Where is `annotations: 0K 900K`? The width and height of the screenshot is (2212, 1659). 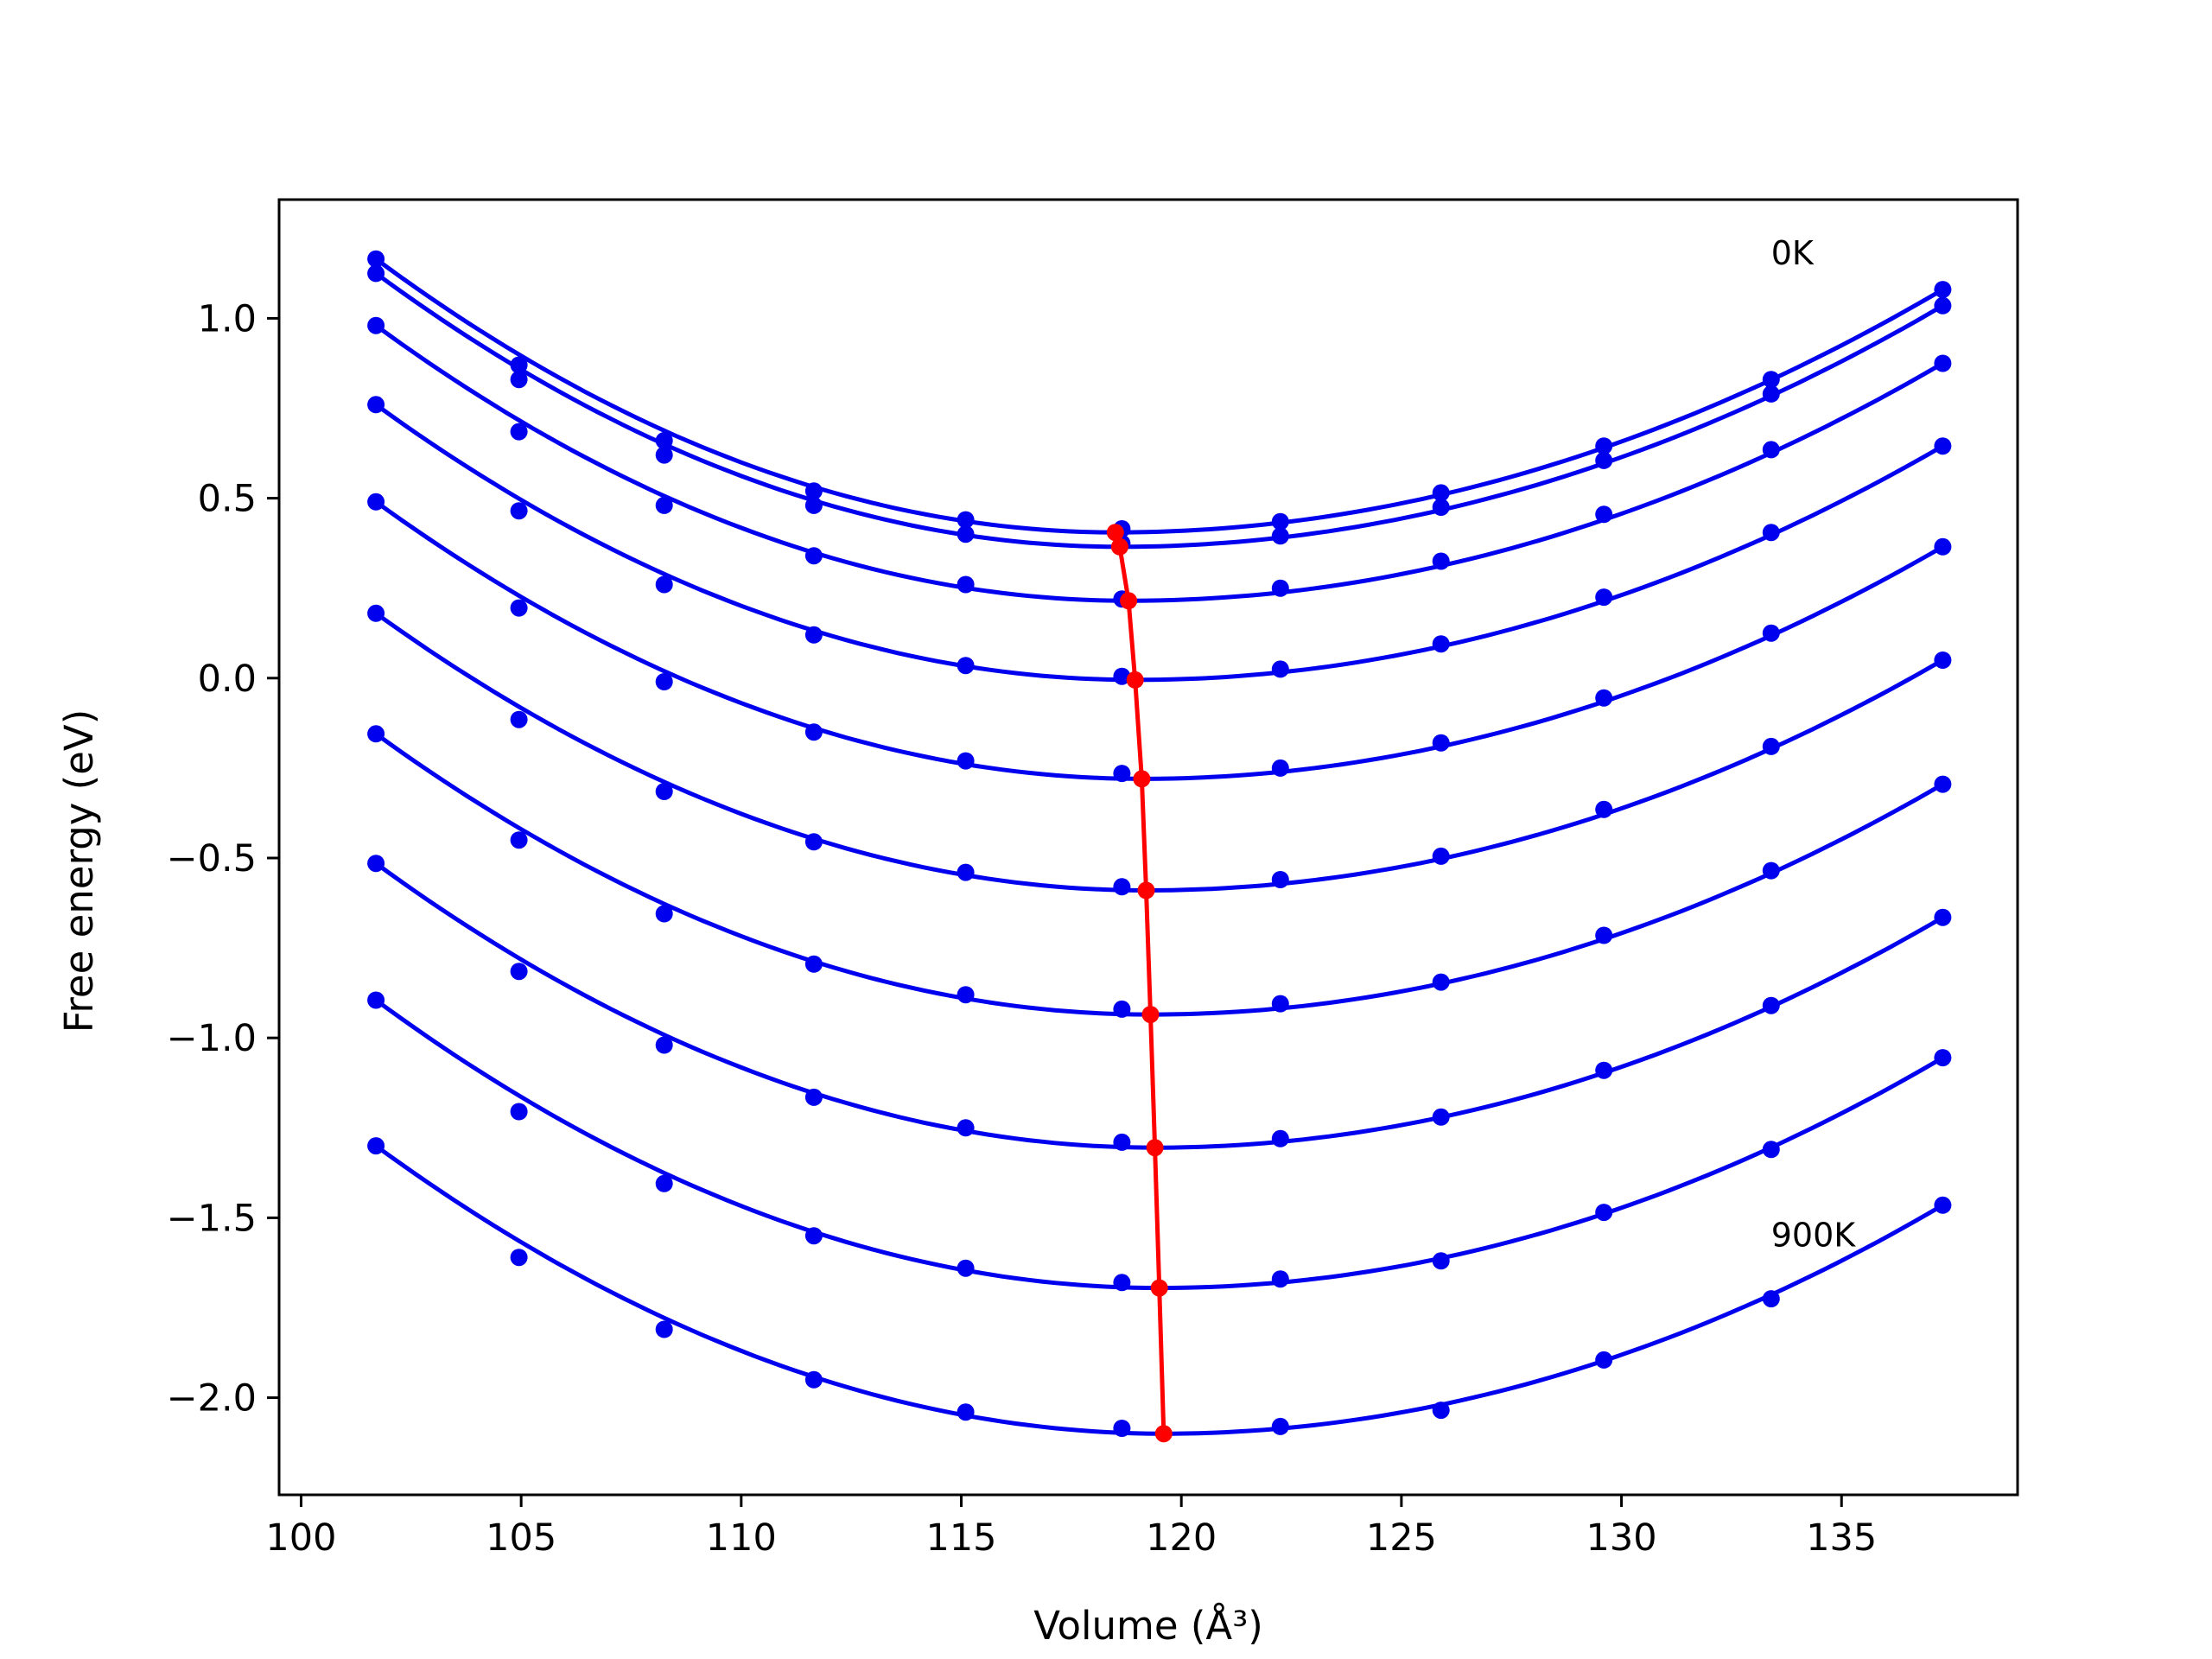
annotations: 0K 900K is located at coordinates (1814, 744).